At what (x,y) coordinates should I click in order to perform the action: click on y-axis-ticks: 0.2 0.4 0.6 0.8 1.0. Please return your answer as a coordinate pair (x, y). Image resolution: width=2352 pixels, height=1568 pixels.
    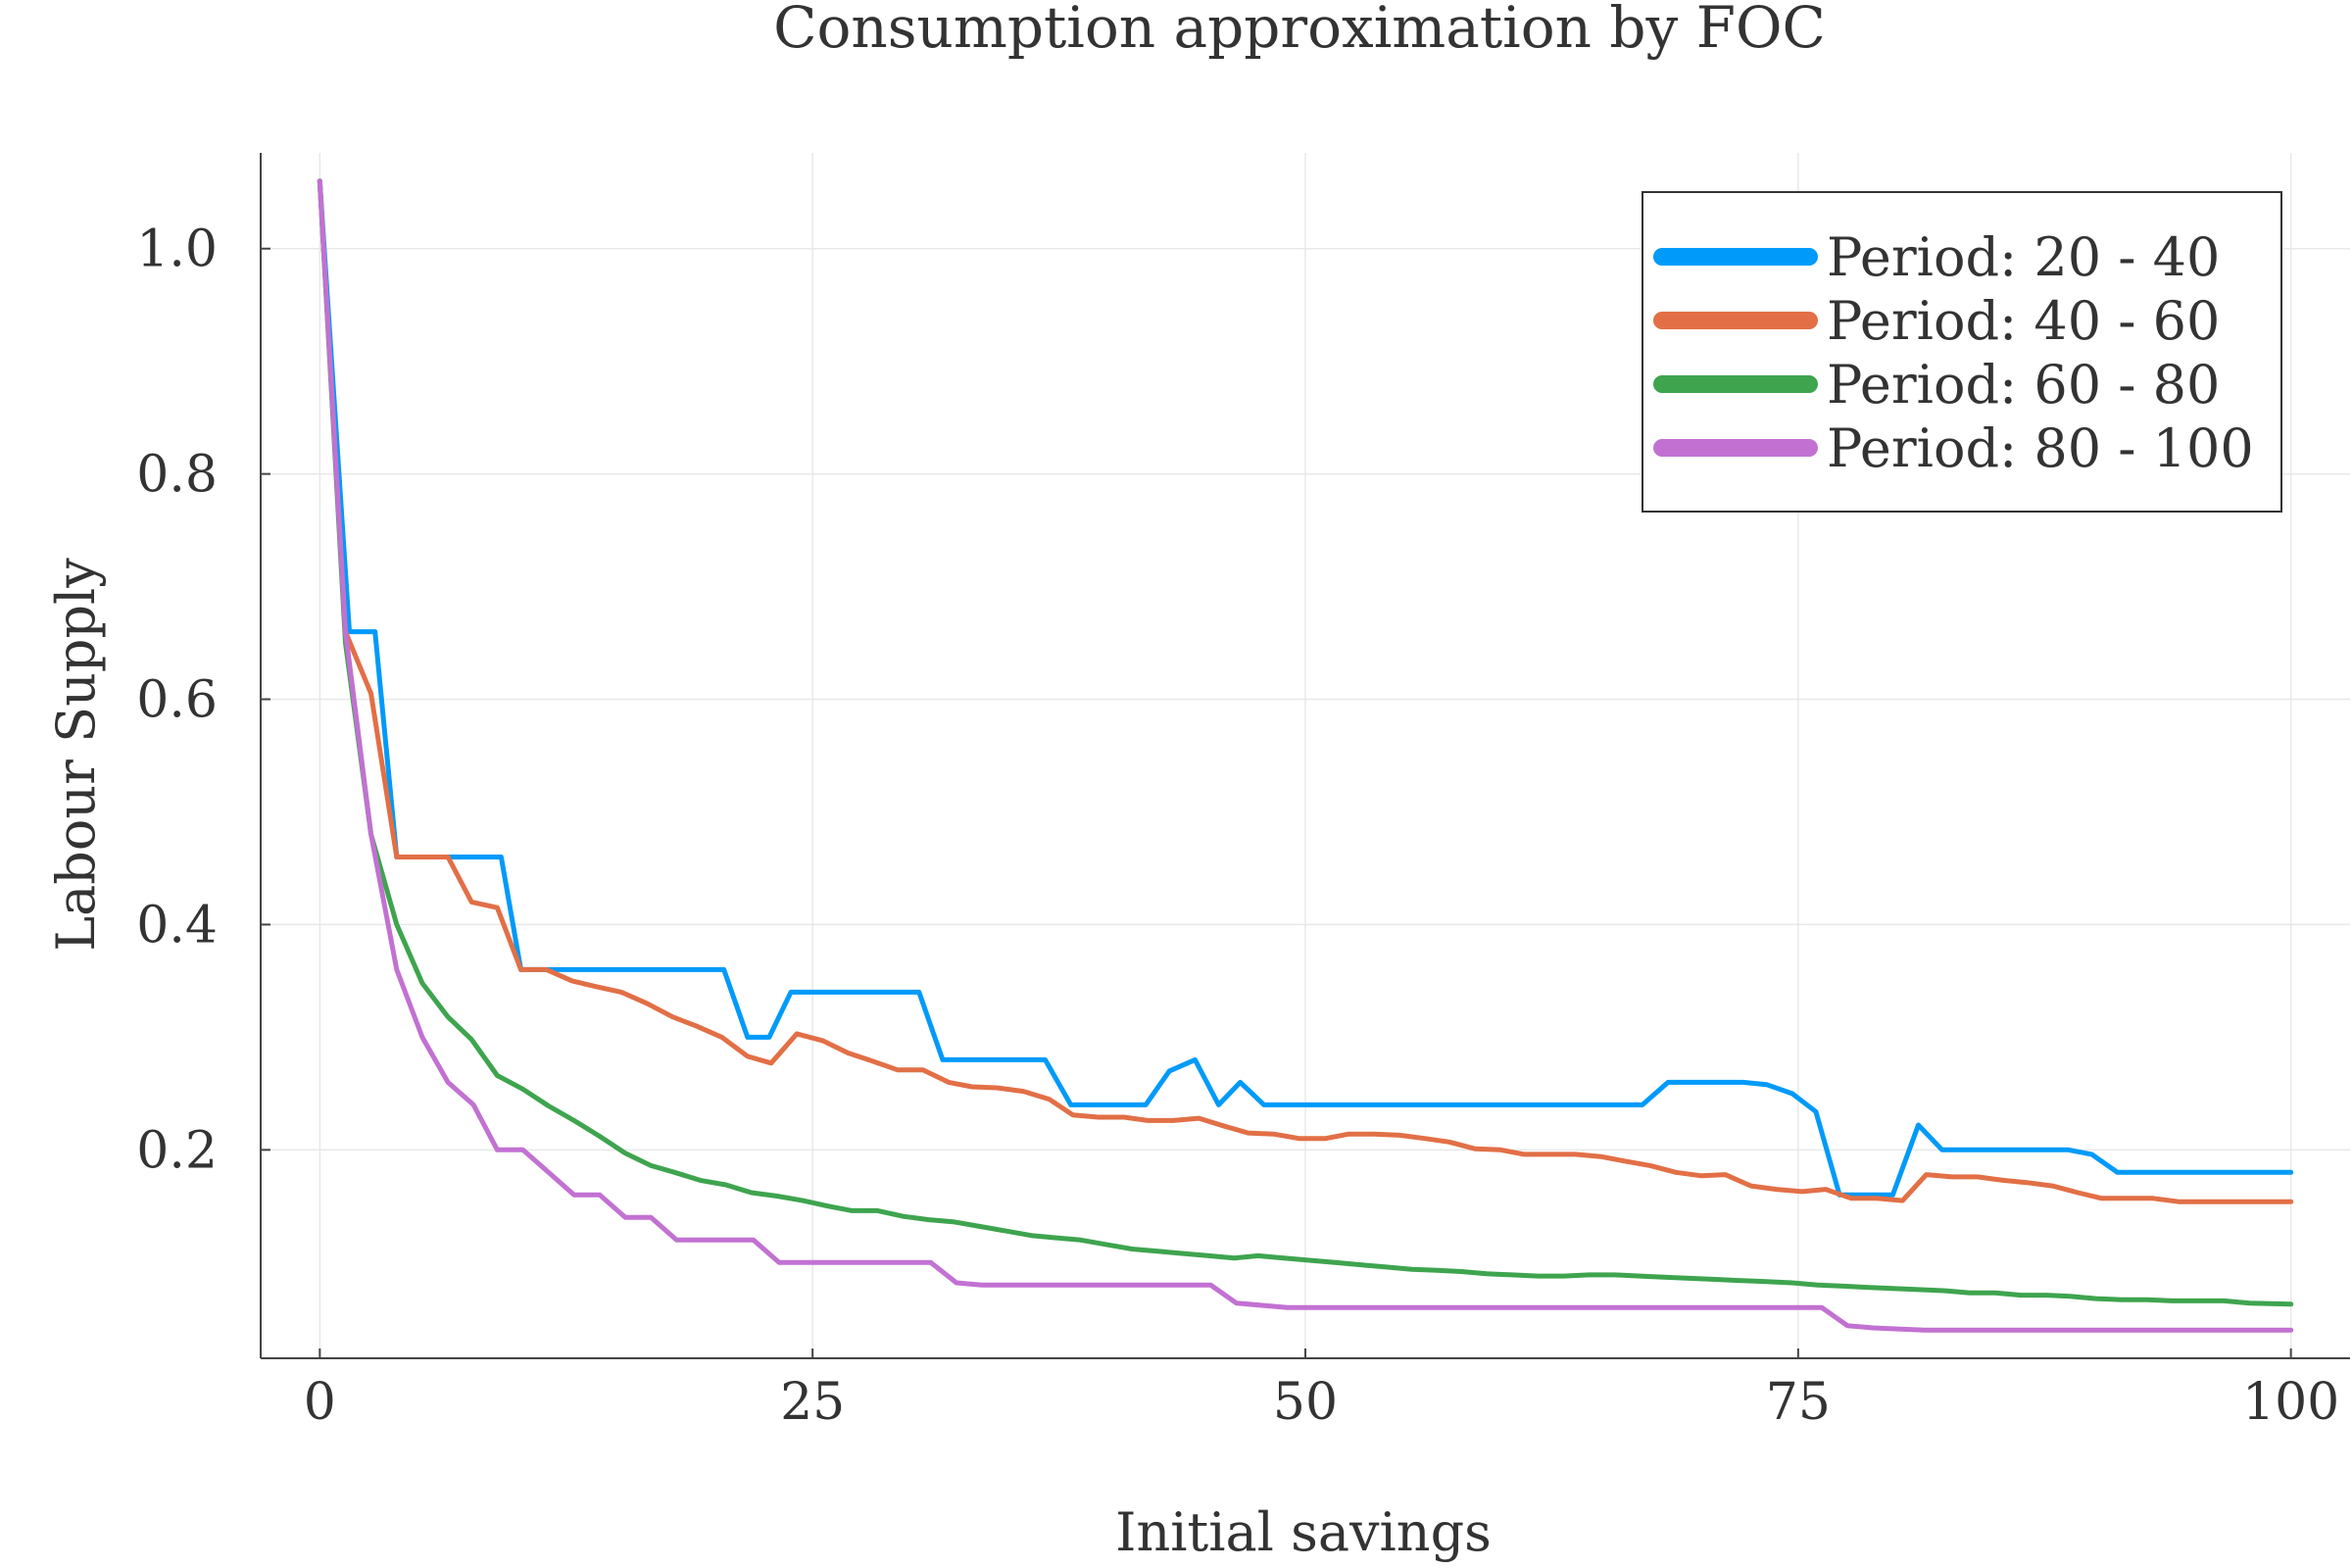
    Looking at the image, I should click on (203, 700).